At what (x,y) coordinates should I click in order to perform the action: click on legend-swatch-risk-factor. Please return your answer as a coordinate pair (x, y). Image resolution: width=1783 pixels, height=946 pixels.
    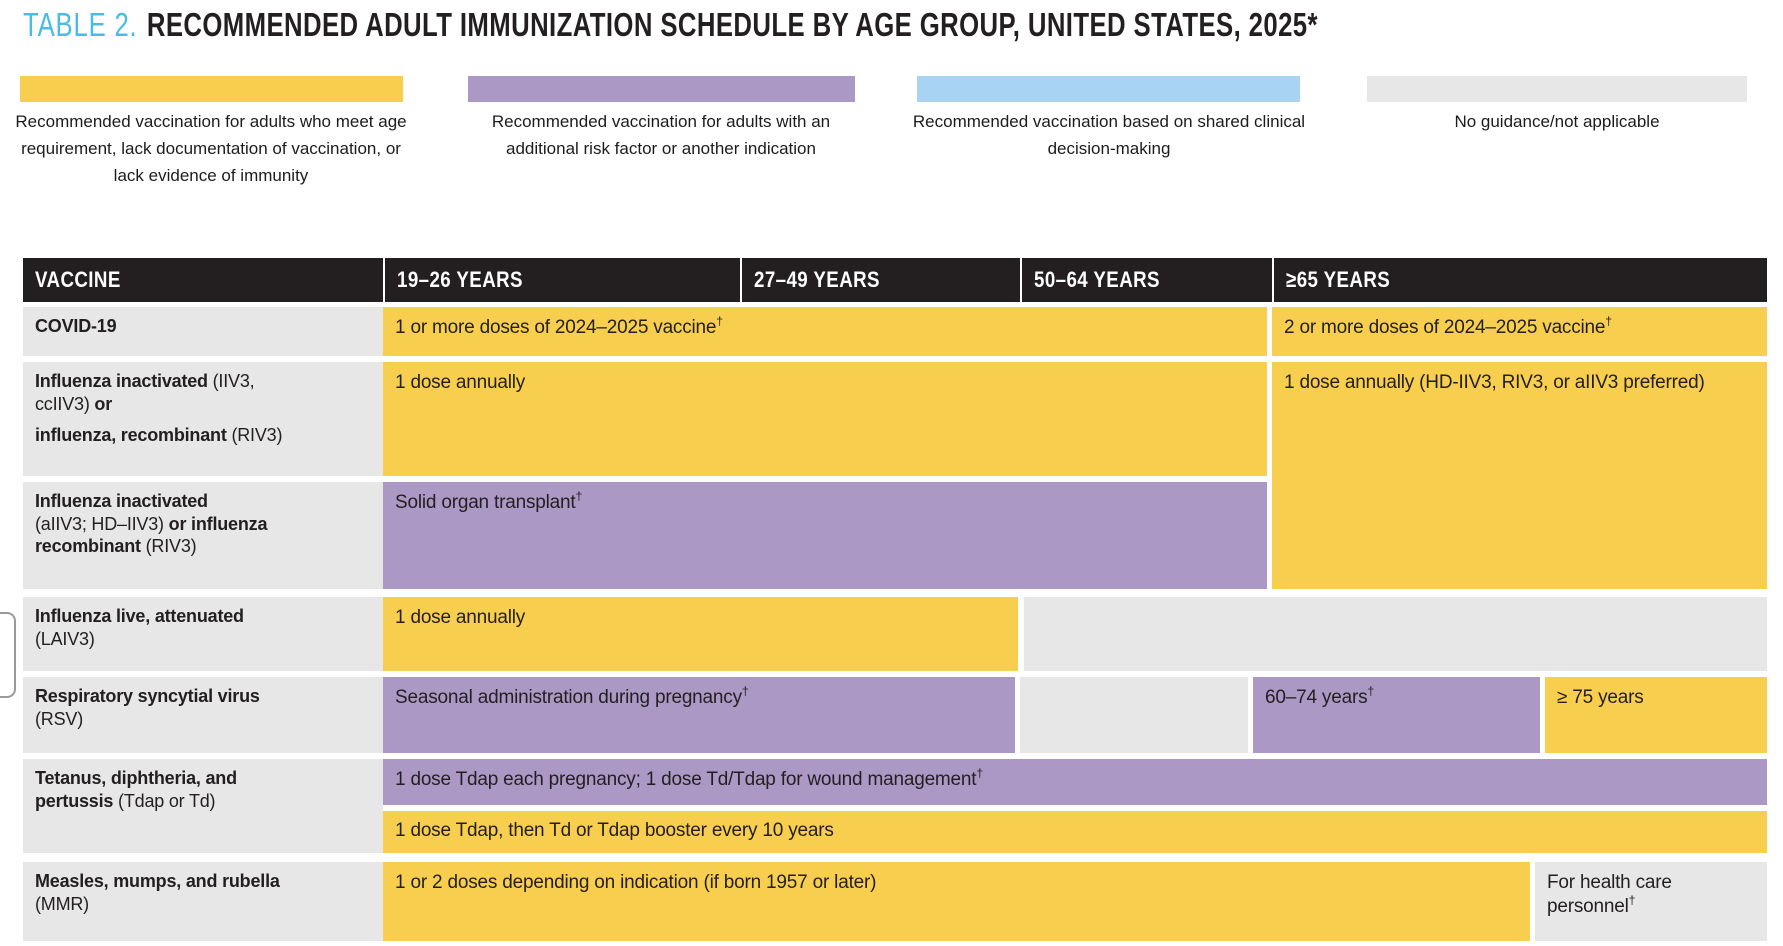
    Looking at the image, I should click on (661, 89).